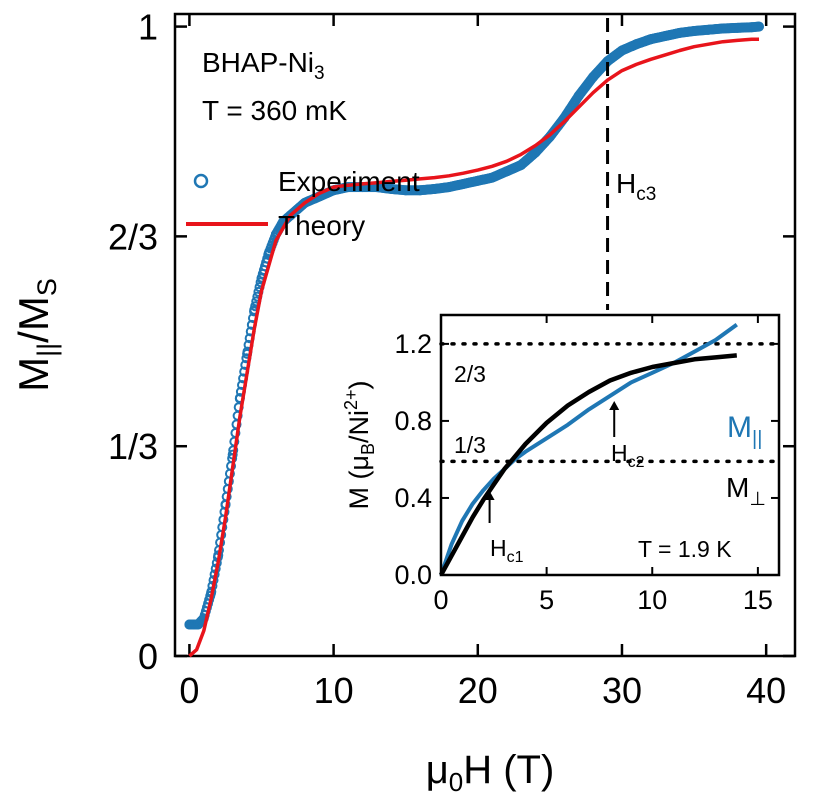  I want to click on main-y-tick-label: 1/3, so click(133, 446).